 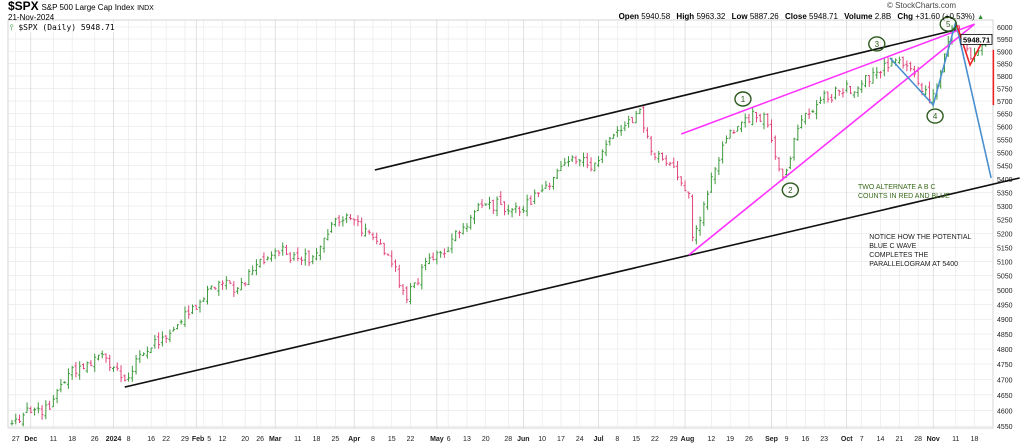 What do you see at coordinates (1005, 77) in the screenshot?
I see `y-tick-label: 5800` at bounding box center [1005, 77].